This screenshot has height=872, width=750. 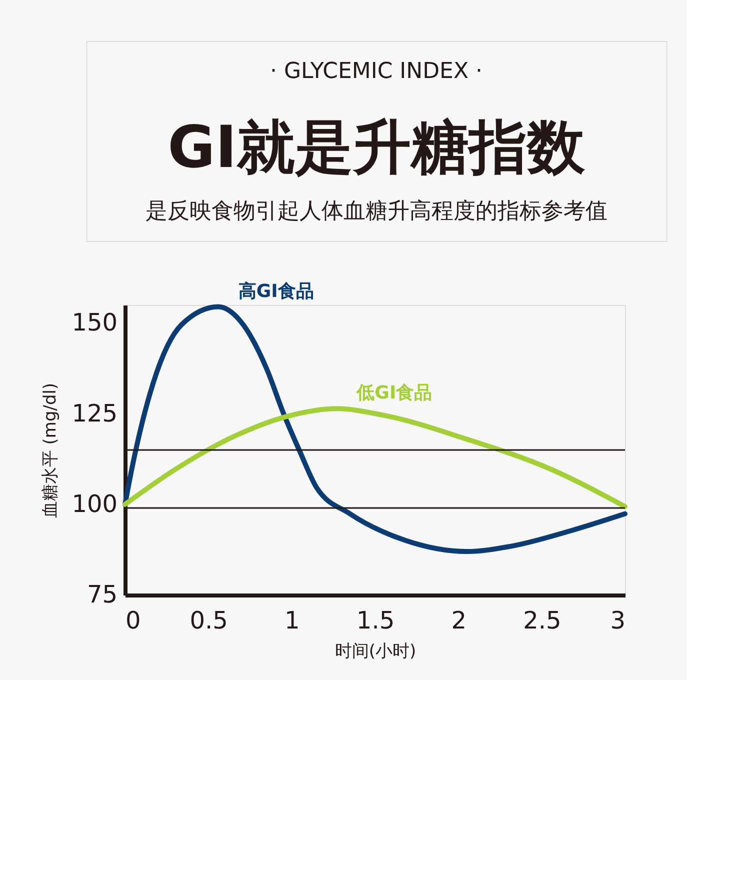 I want to click on x-tick-label: 0.5, so click(x=209, y=620).